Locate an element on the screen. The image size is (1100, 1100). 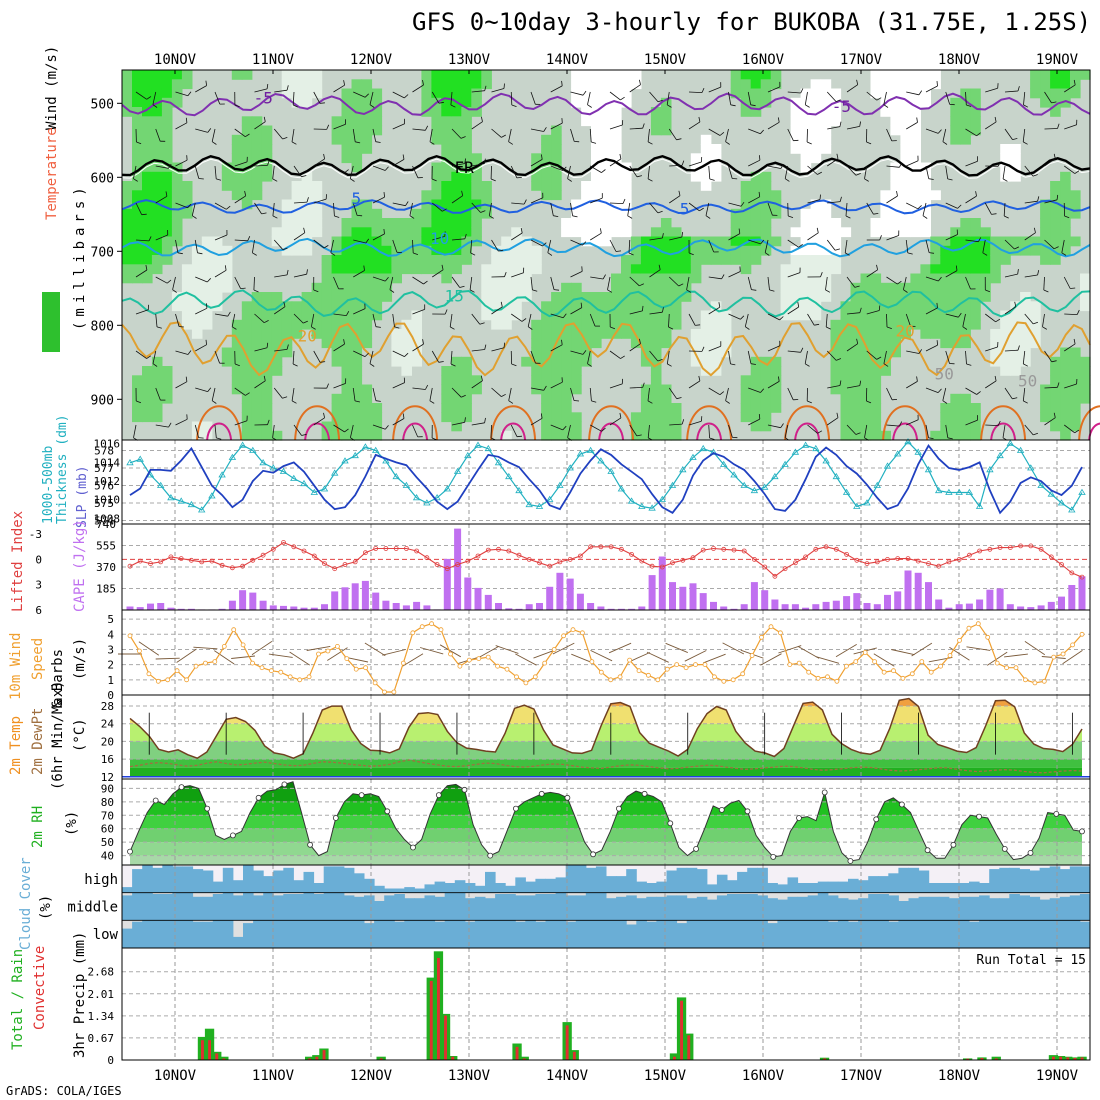
contour-label: 20 is located at coordinates (904, 330).